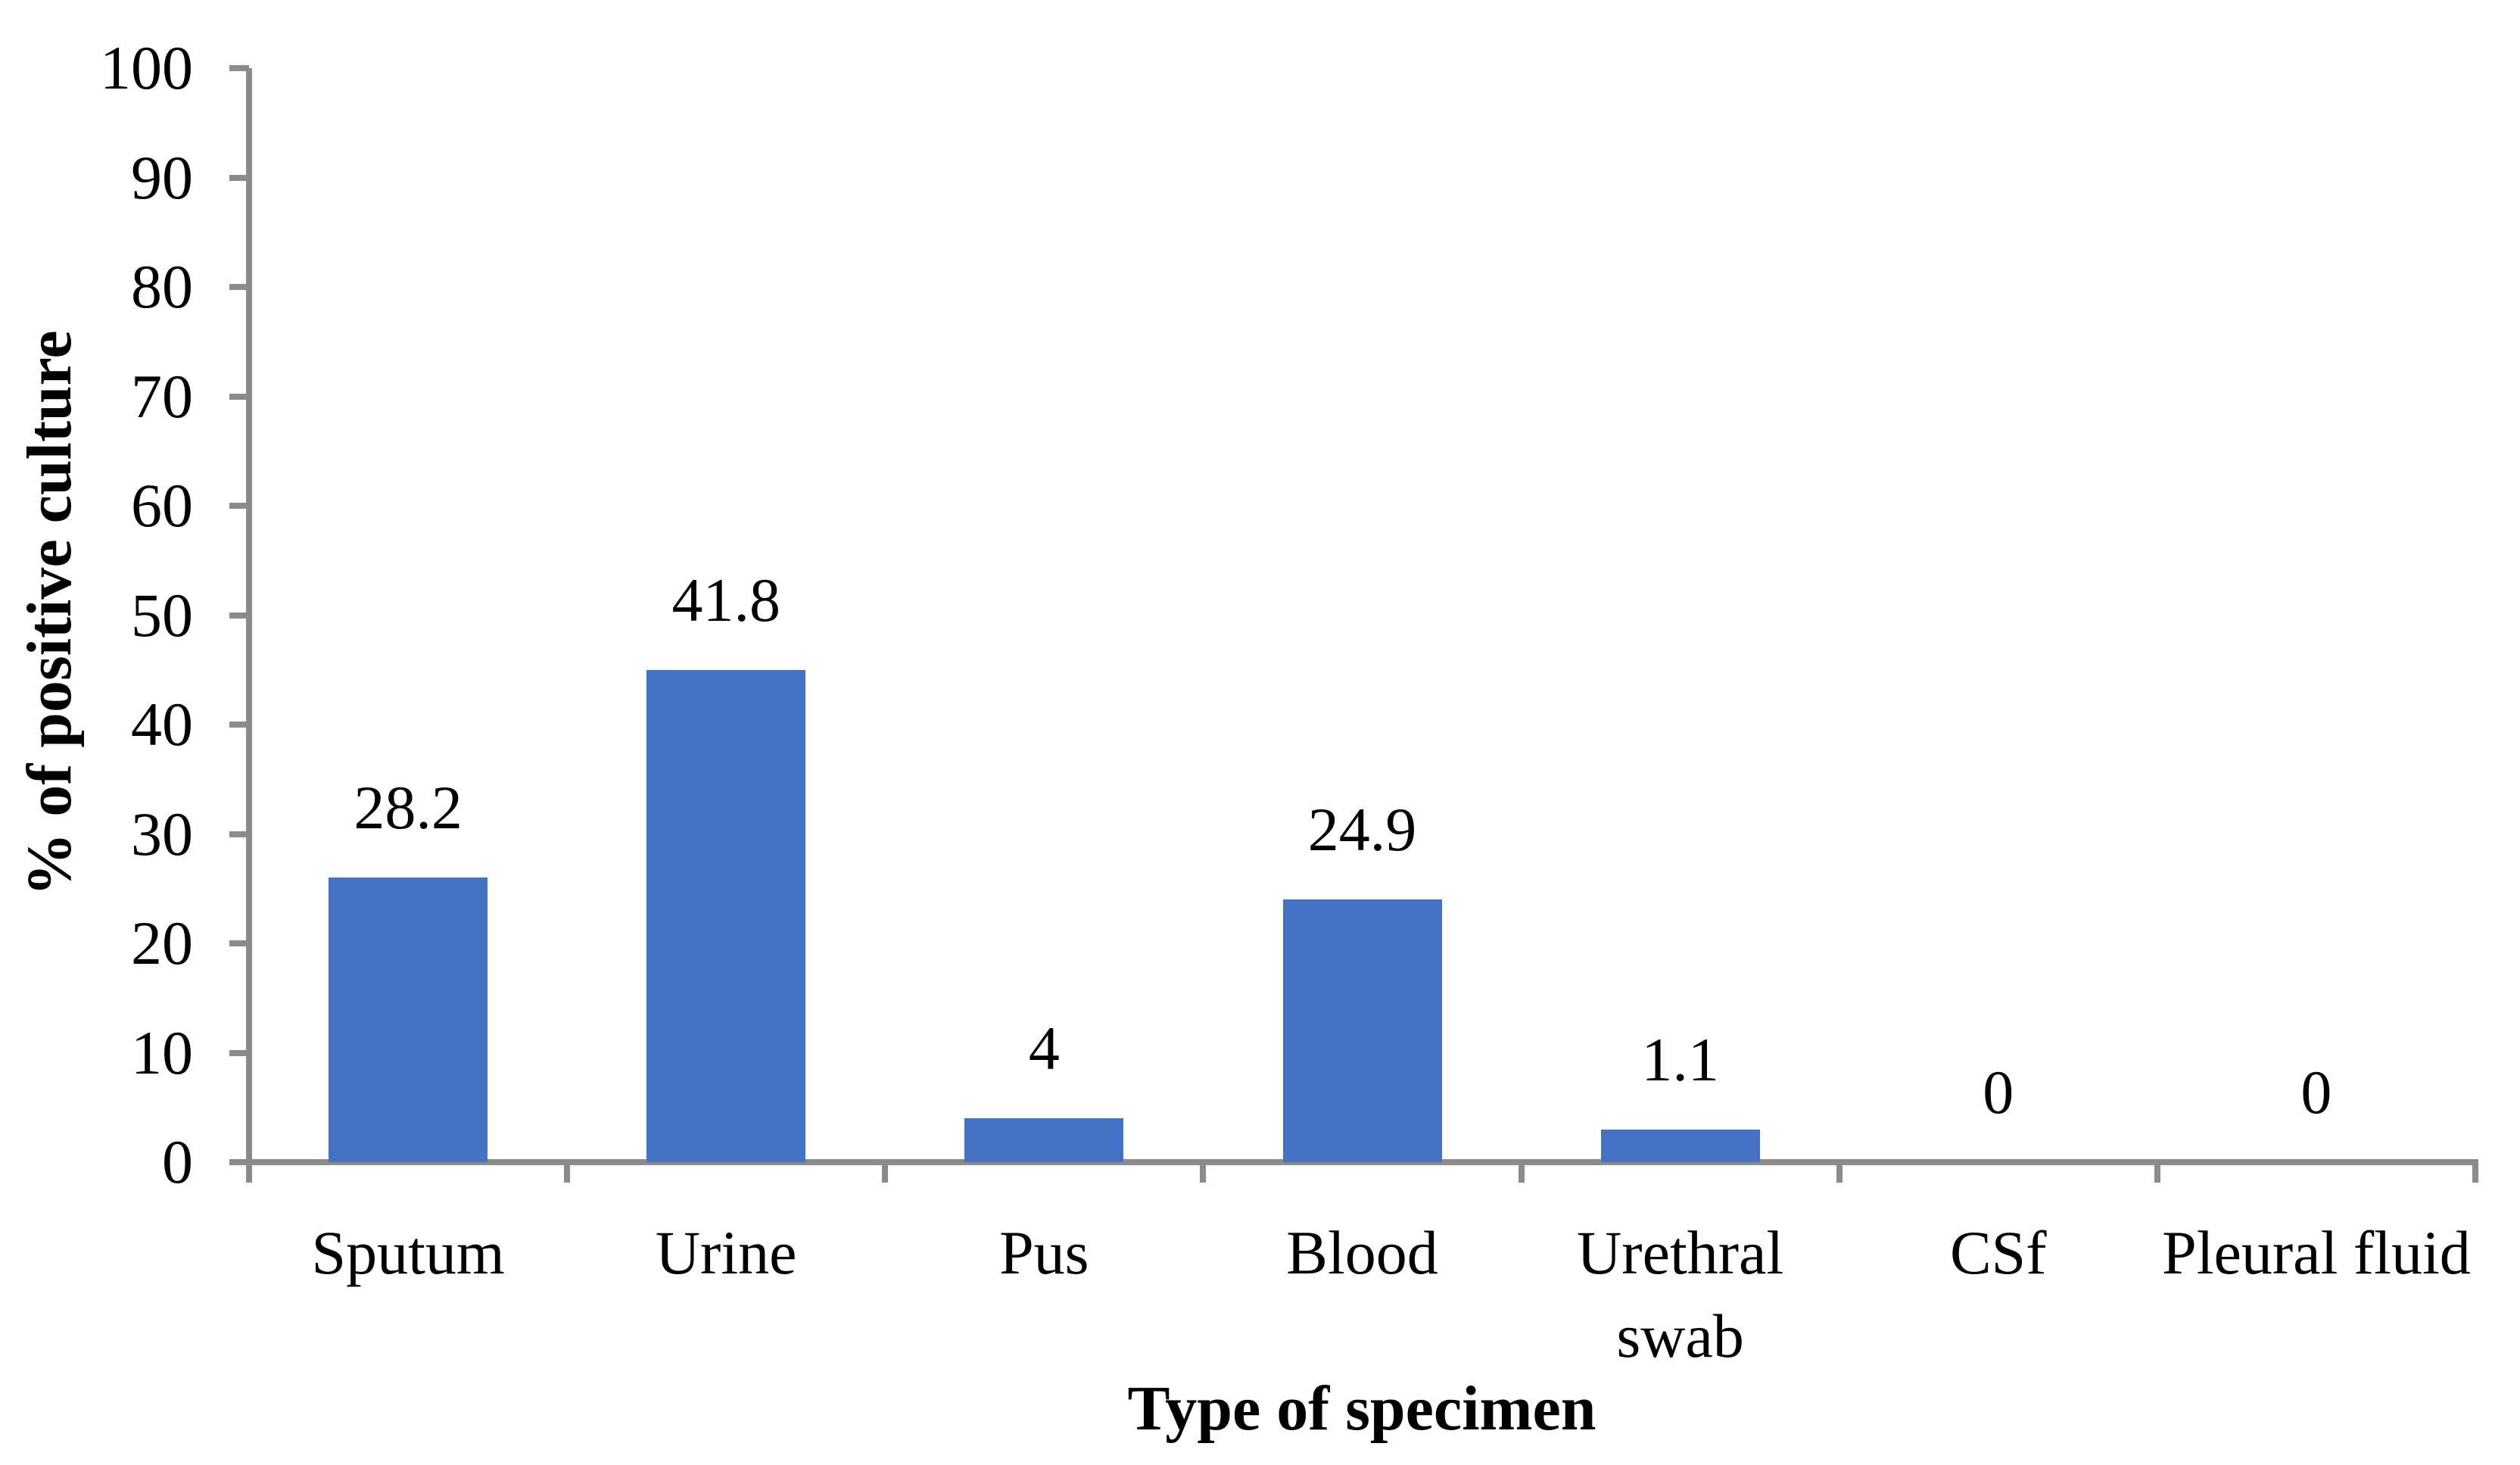  What do you see at coordinates (408, 808) in the screenshot?
I see `bar-value-label: 28.2` at bounding box center [408, 808].